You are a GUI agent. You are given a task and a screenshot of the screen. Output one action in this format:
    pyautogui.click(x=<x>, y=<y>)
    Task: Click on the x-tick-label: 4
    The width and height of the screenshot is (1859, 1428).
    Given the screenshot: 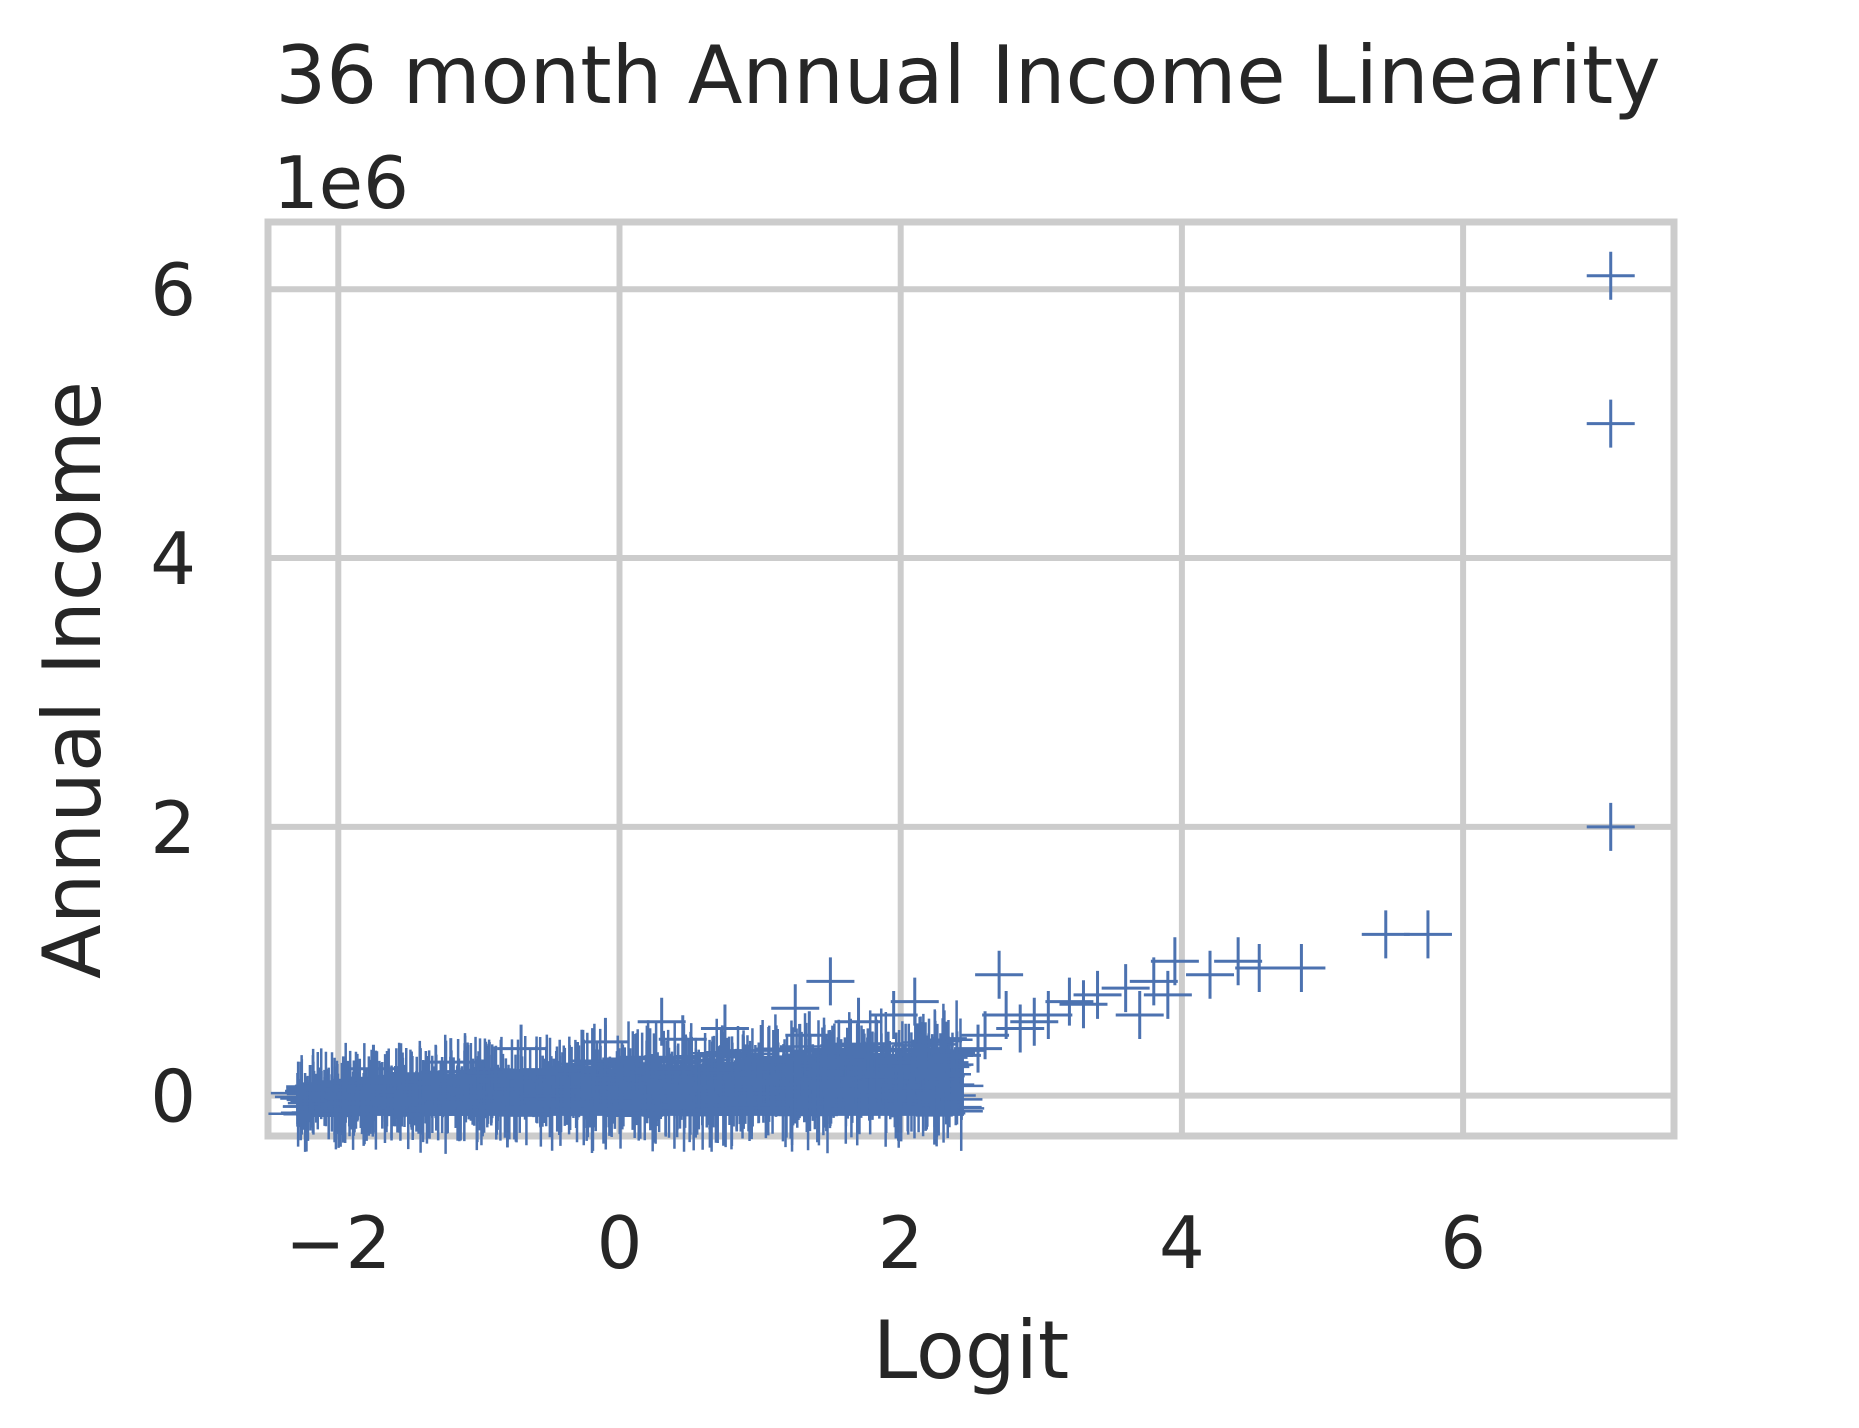 What is the action you would take?
    pyautogui.click(x=1182, y=1243)
    